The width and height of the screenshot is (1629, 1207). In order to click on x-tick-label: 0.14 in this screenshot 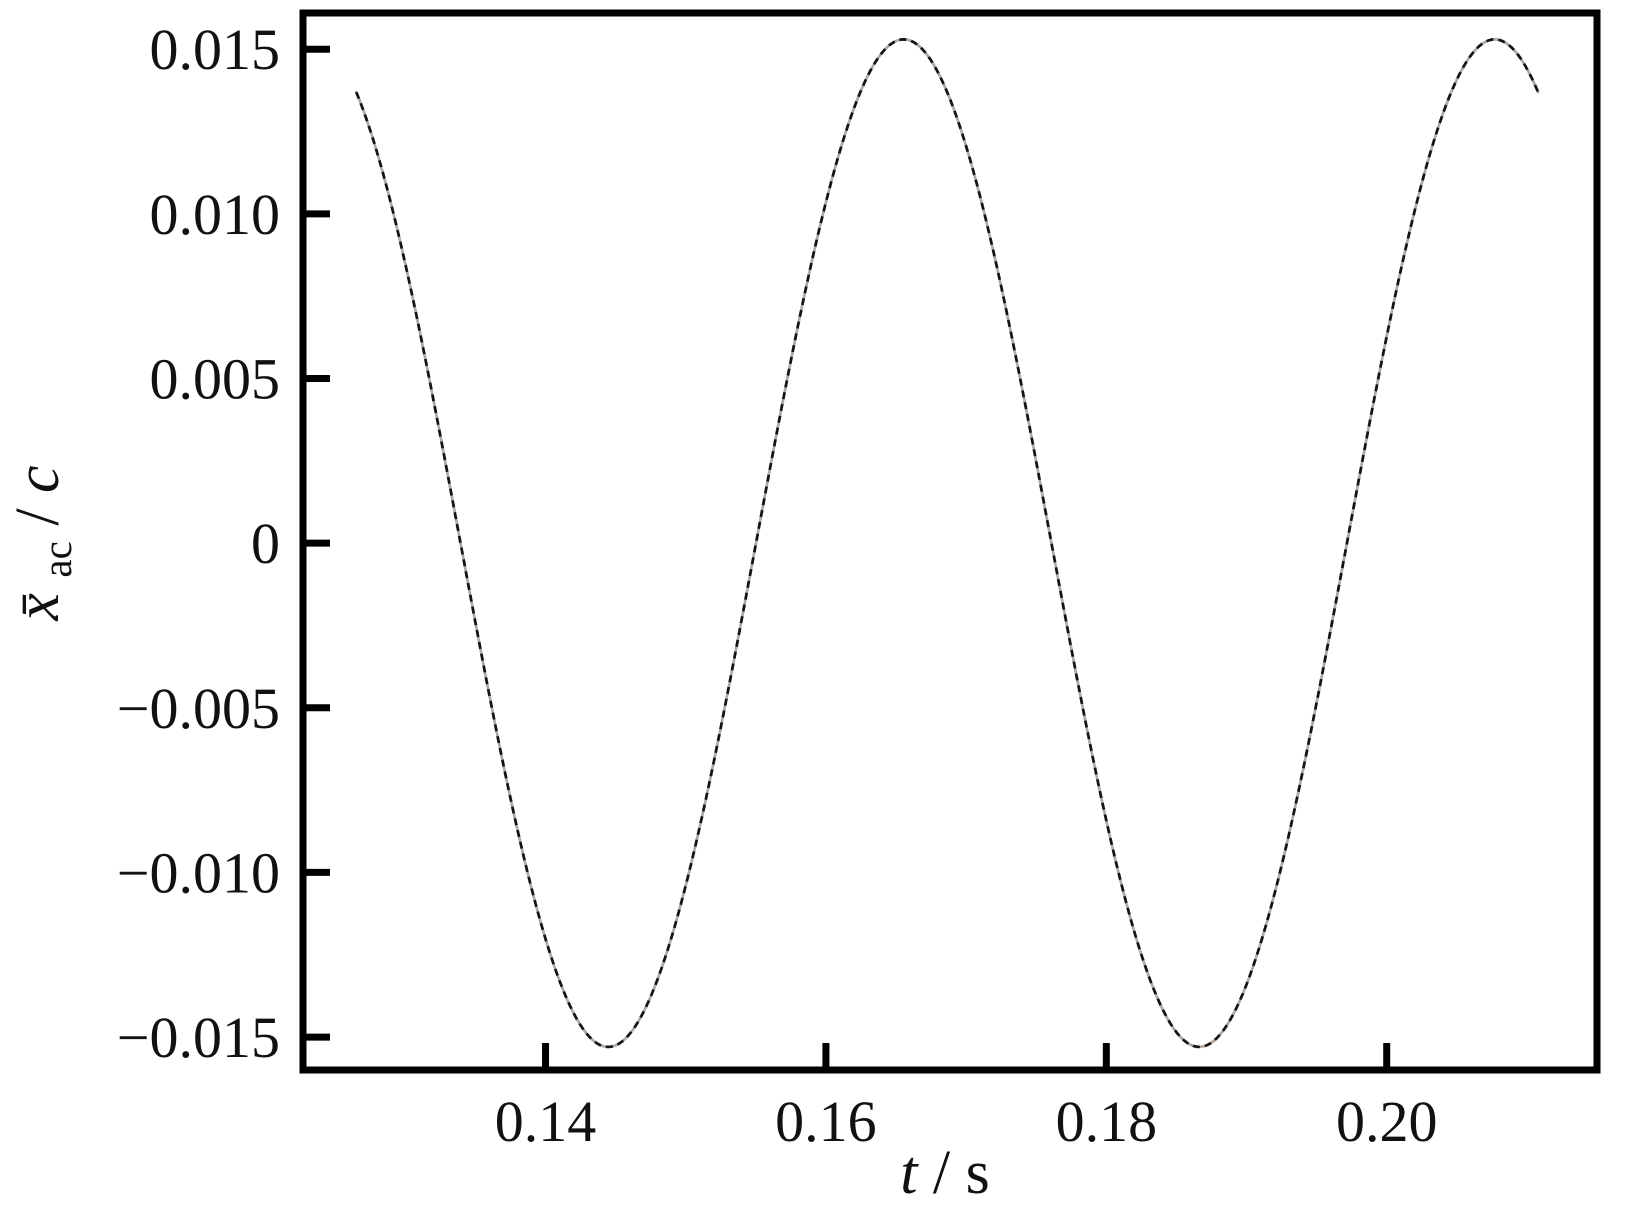, I will do `click(546, 1121)`.